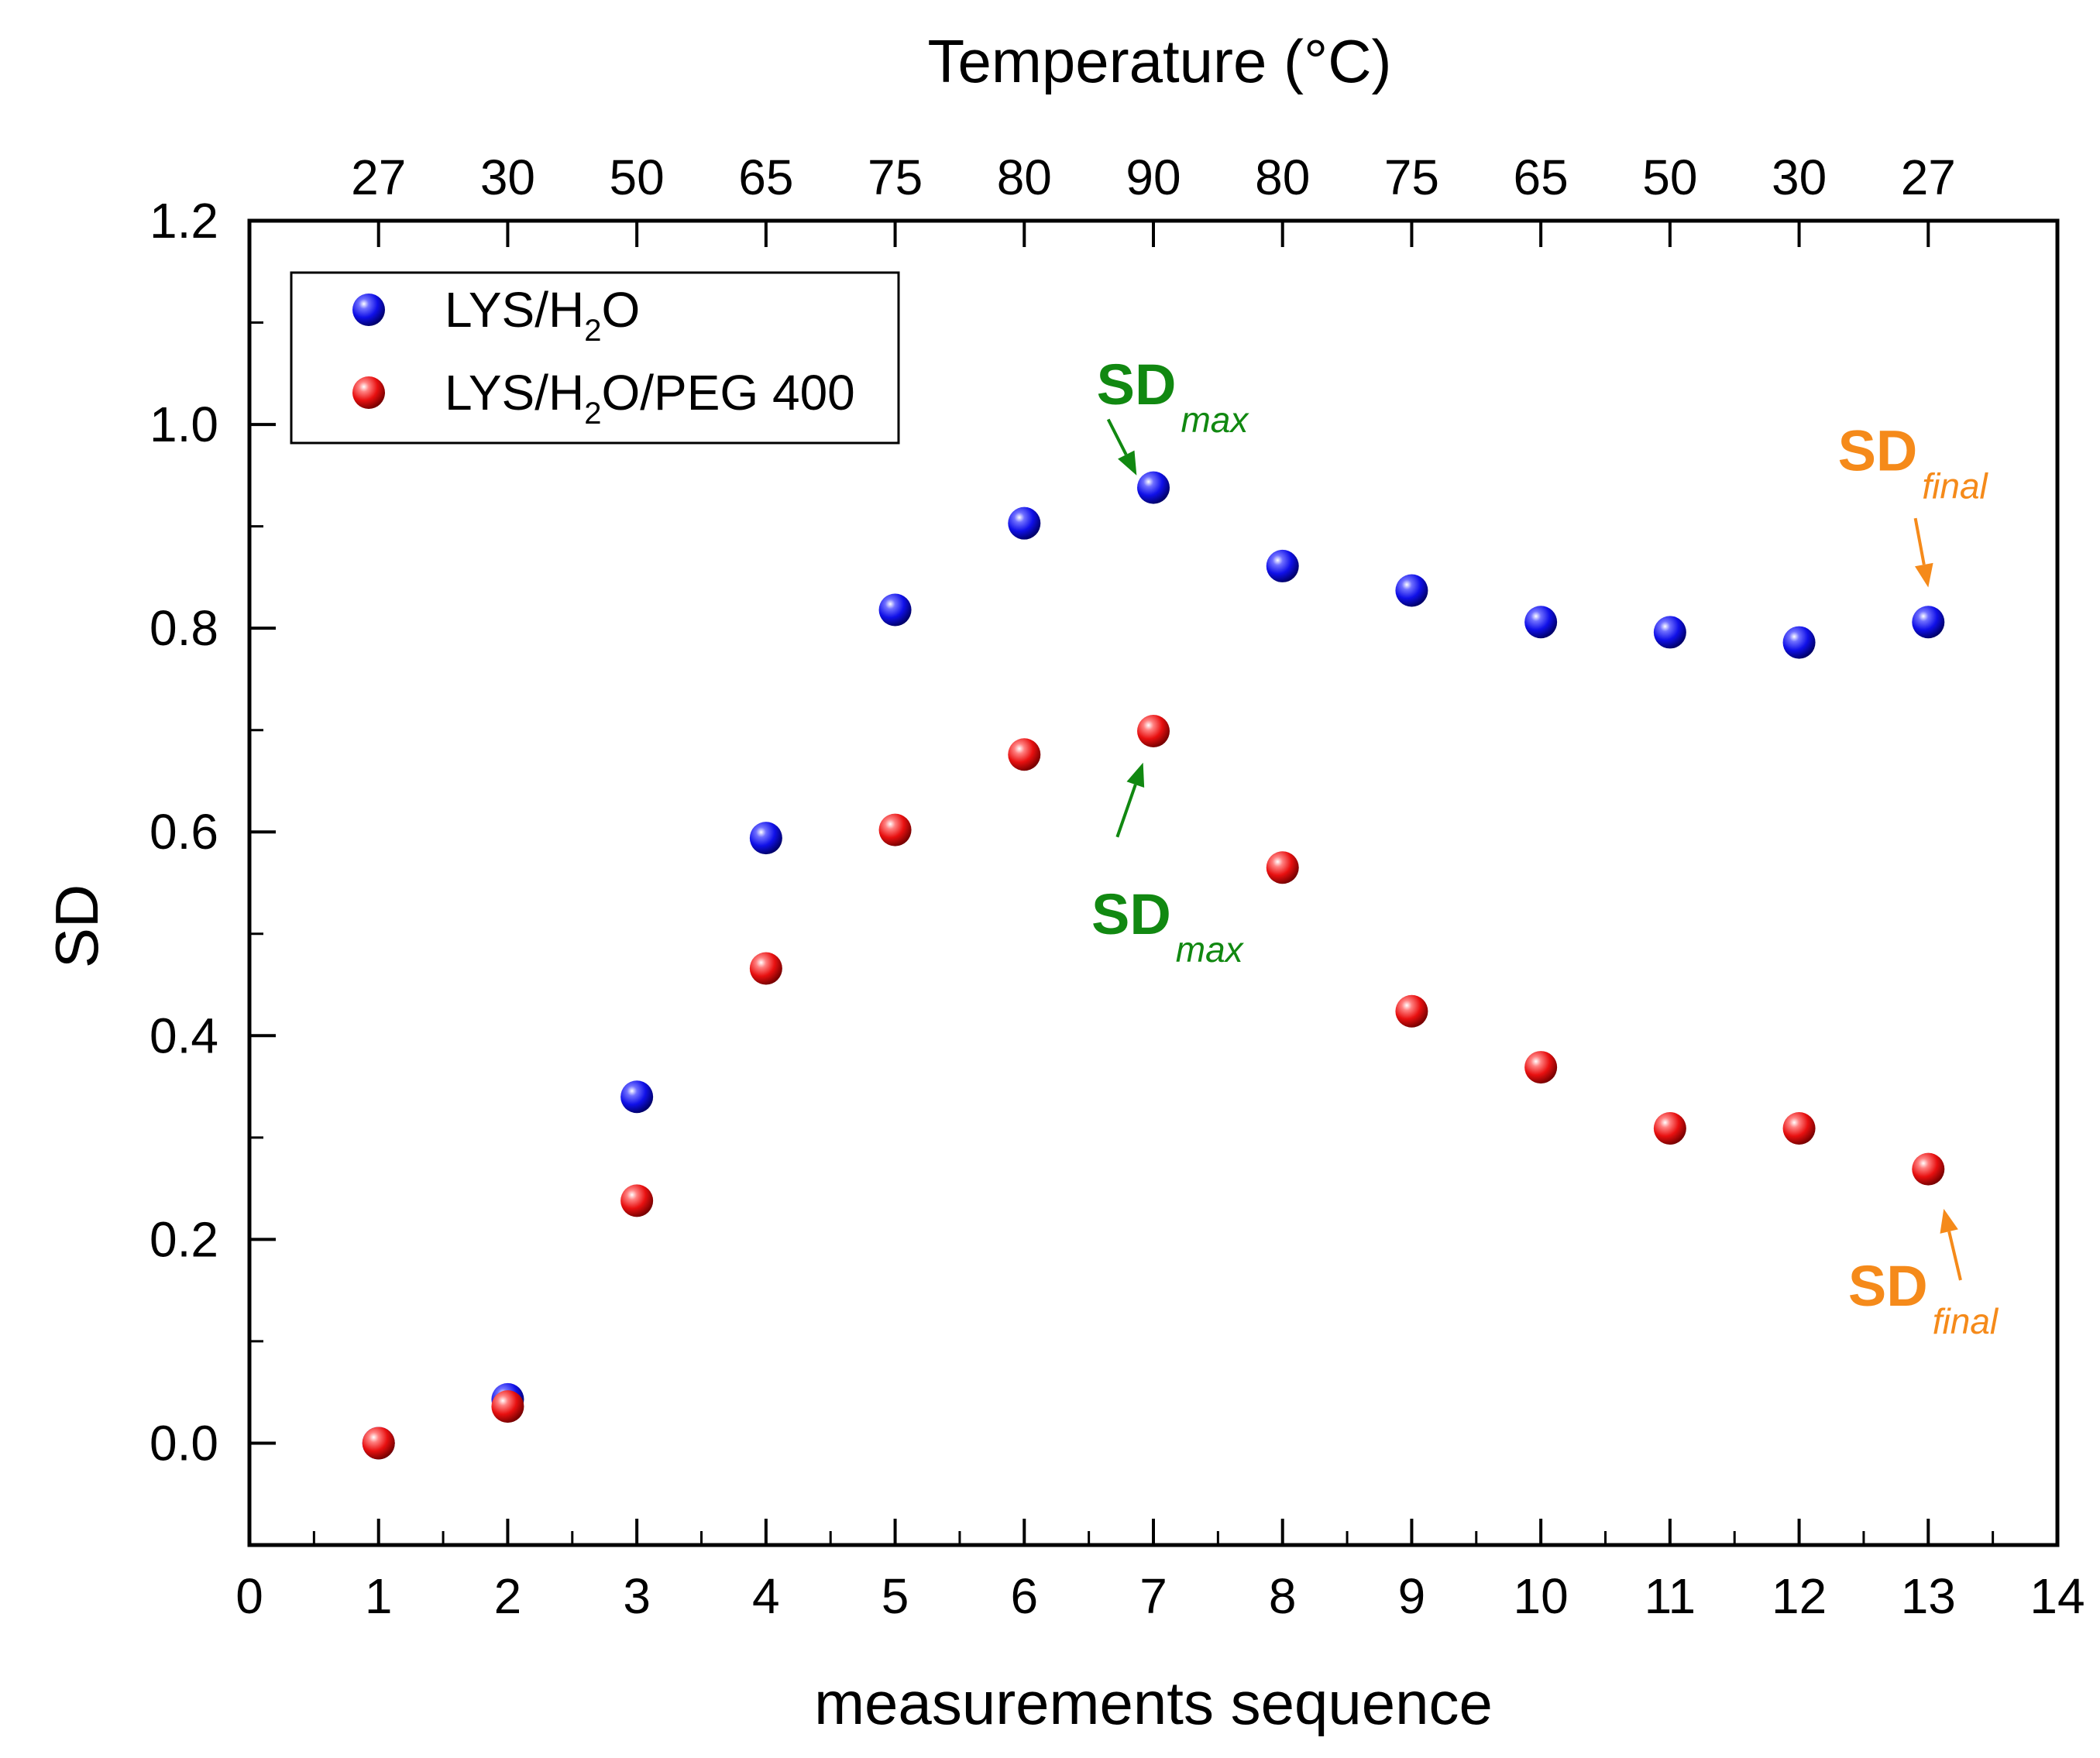 This screenshot has height=1758, width=2100. What do you see at coordinates (184, 424) in the screenshot?
I see `y-tick-label-5: 1.0` at bounding box center [184, 424].